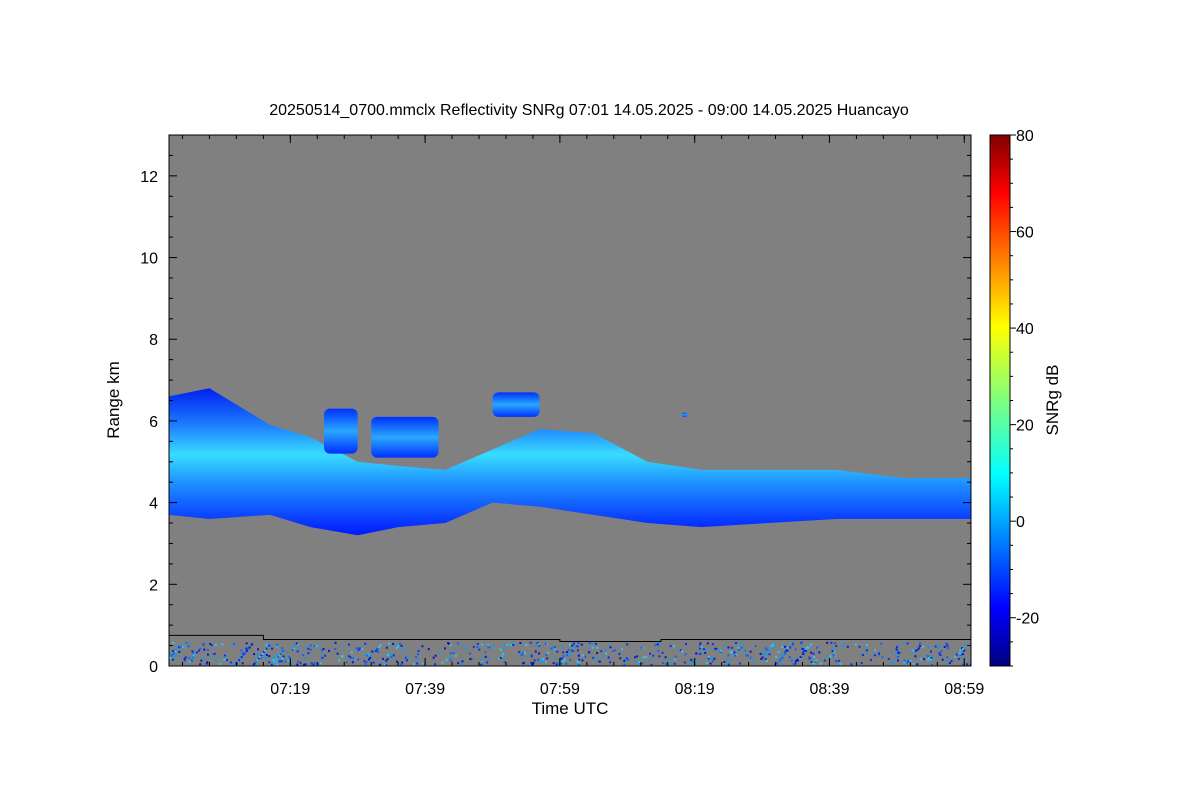  I want to click on y-tick-label-3: 6, so click(153, 422).